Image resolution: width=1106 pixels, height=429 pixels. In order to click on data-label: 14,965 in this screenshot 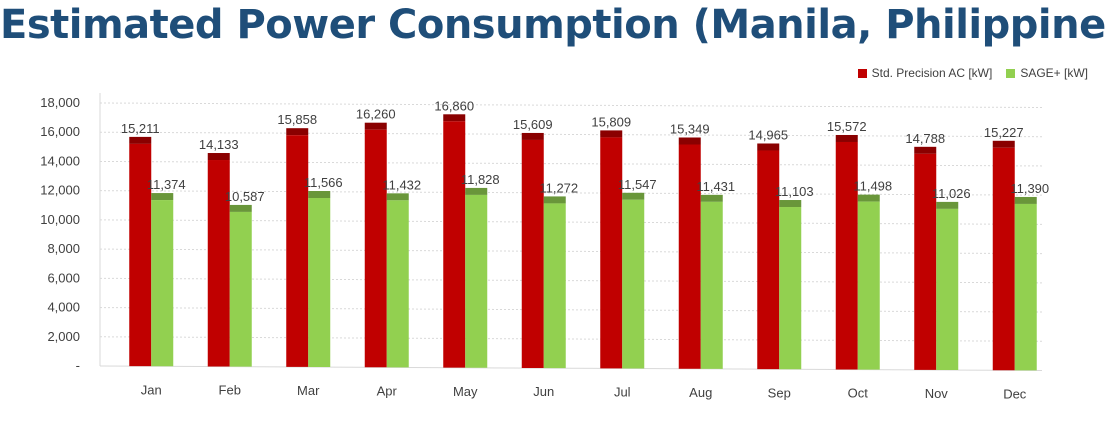, I will do `click(768, 134)`.